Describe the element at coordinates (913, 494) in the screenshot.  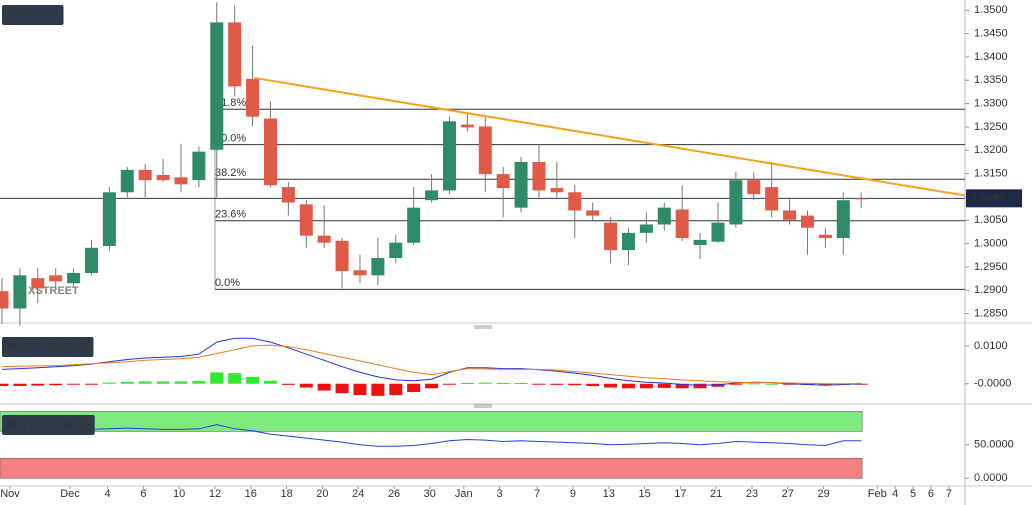
I see `x-tick-label: 5` at that location.